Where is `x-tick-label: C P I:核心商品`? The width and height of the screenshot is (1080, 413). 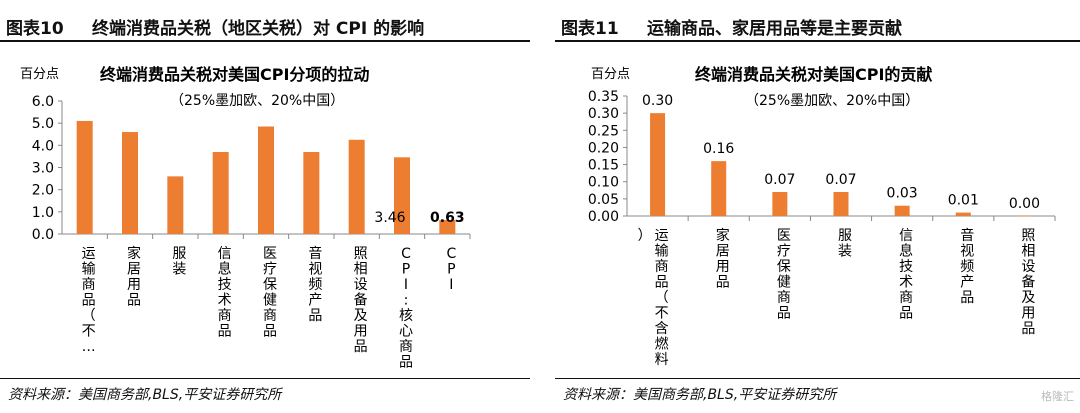 x-tick-label: C P I:核心商品 is located at coordinates (406, 308).